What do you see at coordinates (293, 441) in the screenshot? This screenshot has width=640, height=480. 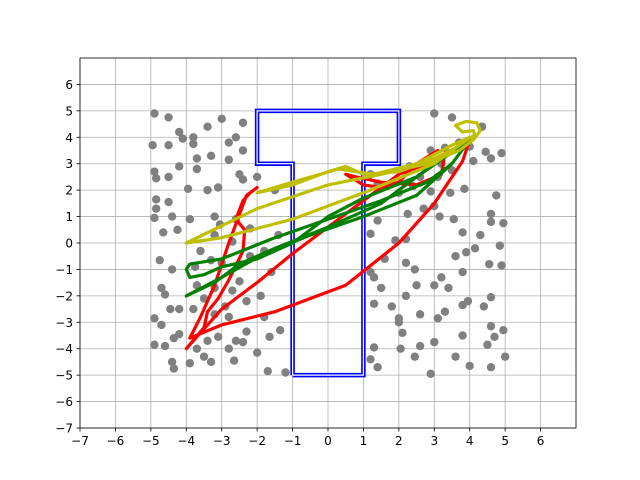 I see `x-tick-label: −1` at bounding box center [293, 441].